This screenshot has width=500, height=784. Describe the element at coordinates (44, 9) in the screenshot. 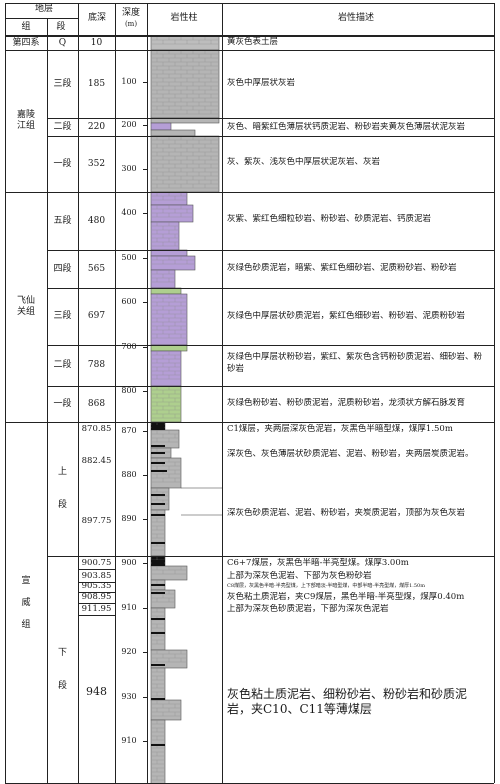

I see `header-stratum: 地层` at that location.